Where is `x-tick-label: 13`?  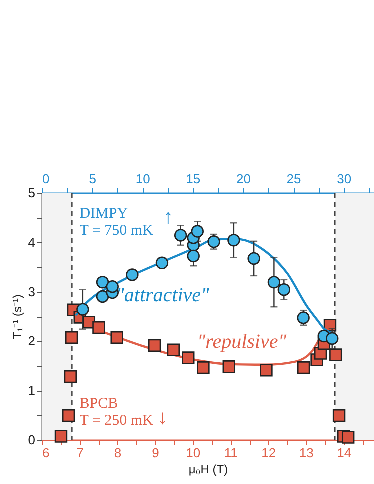
x-tick-label: 13 is located at coordinates (306, 453).